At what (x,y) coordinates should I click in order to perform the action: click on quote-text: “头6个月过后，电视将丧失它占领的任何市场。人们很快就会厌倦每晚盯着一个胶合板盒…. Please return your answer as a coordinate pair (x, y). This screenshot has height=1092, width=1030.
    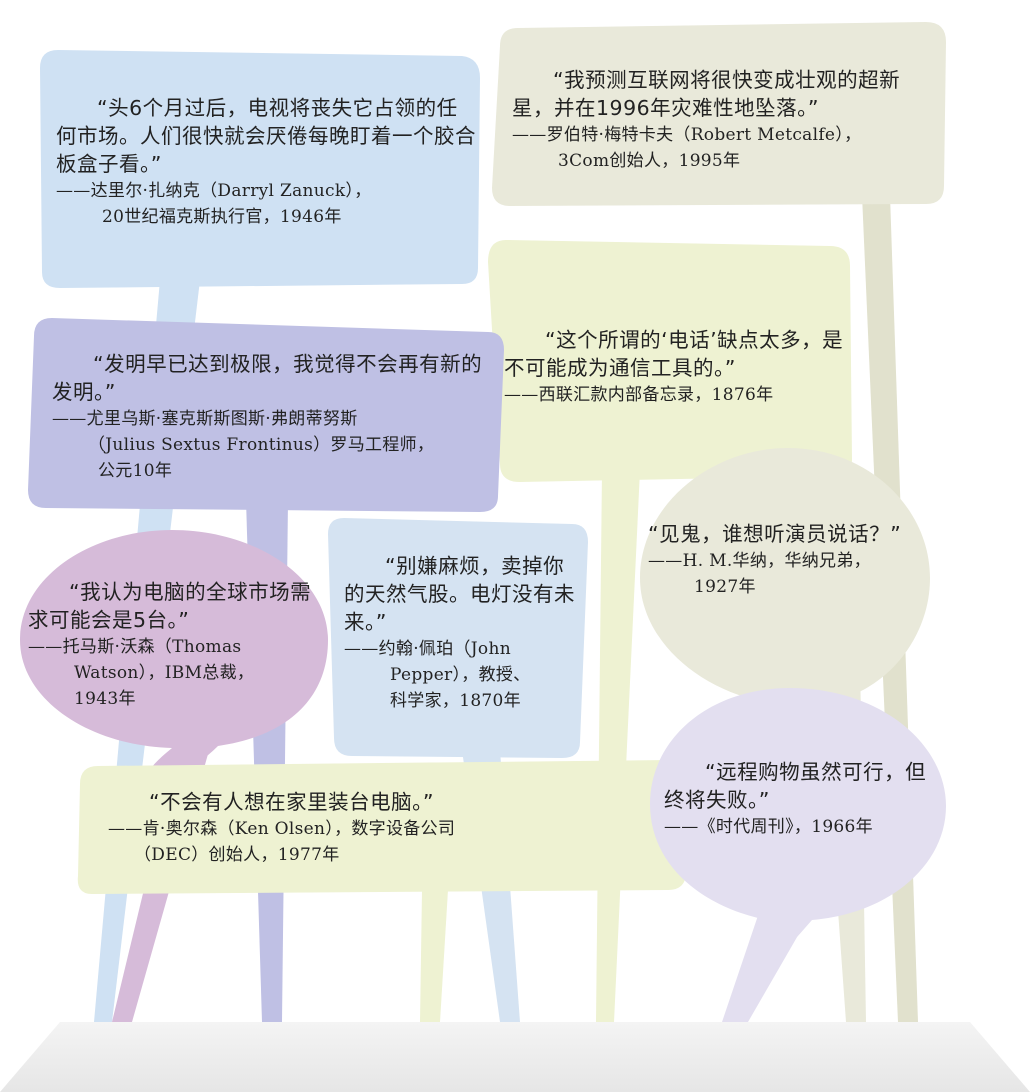
    Looking at the image, I should click on (266, 136).